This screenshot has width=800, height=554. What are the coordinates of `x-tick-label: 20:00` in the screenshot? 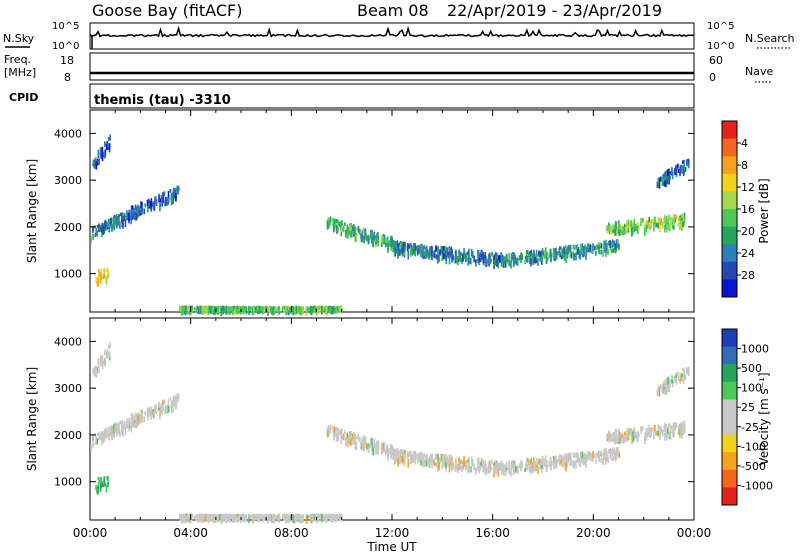 It's located at (593, 533).